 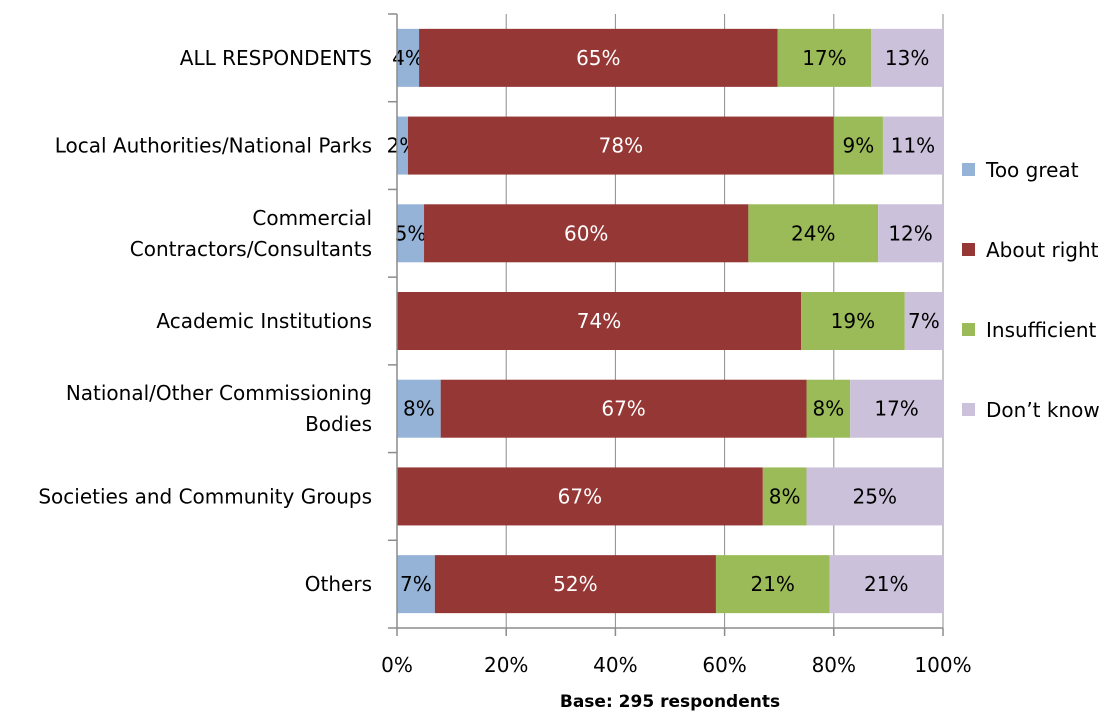 I want to click on category-label-line: Commercial, so click(x=312, y=218).